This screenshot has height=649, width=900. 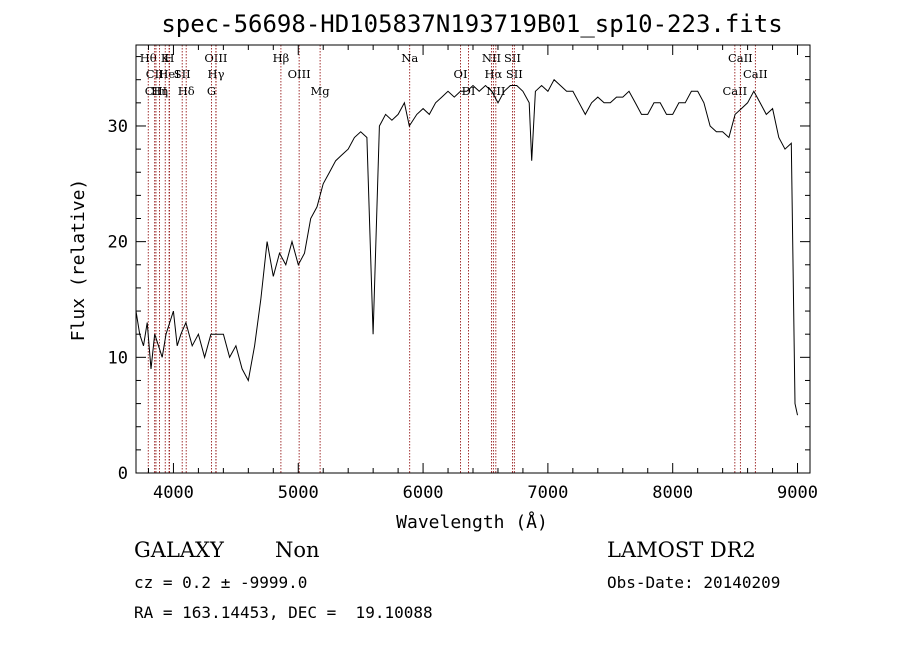 I want to click on y-axis-label: Flux (relative), so click(x=78, y=260).